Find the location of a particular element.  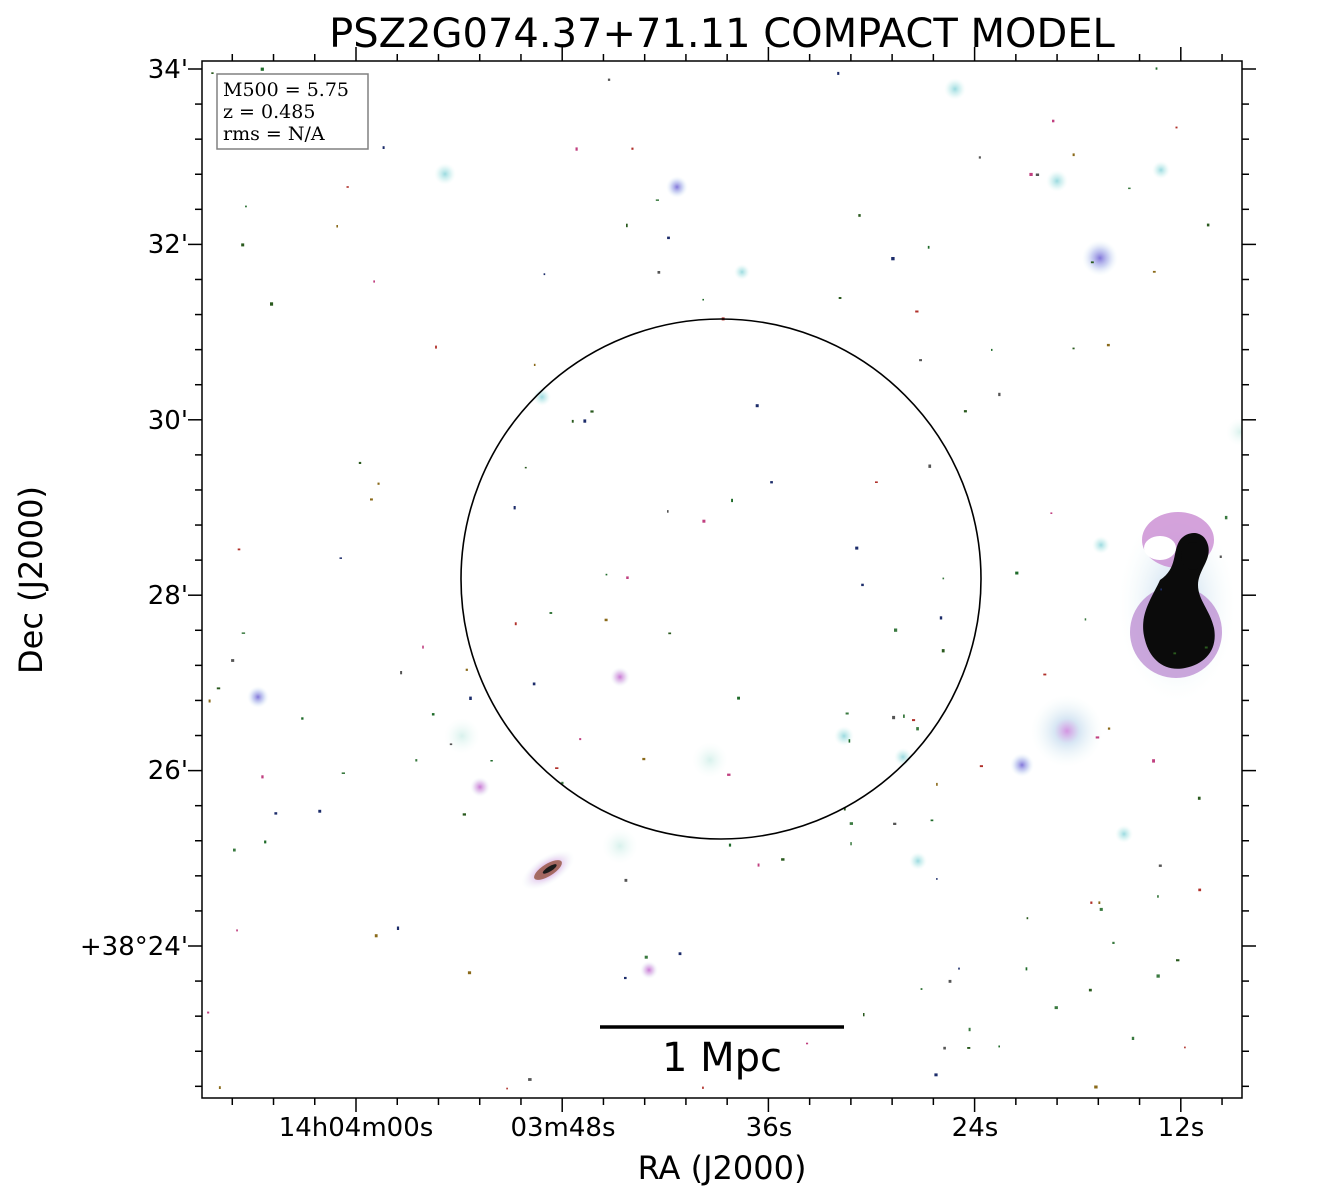

y-tick-label: +38°24' is located at coordinates (134, 947).